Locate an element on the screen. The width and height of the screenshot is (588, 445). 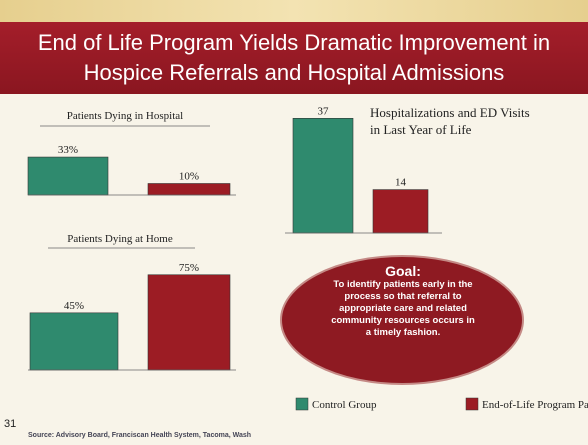
data-label: 14 is located at coordinates (401, 183).